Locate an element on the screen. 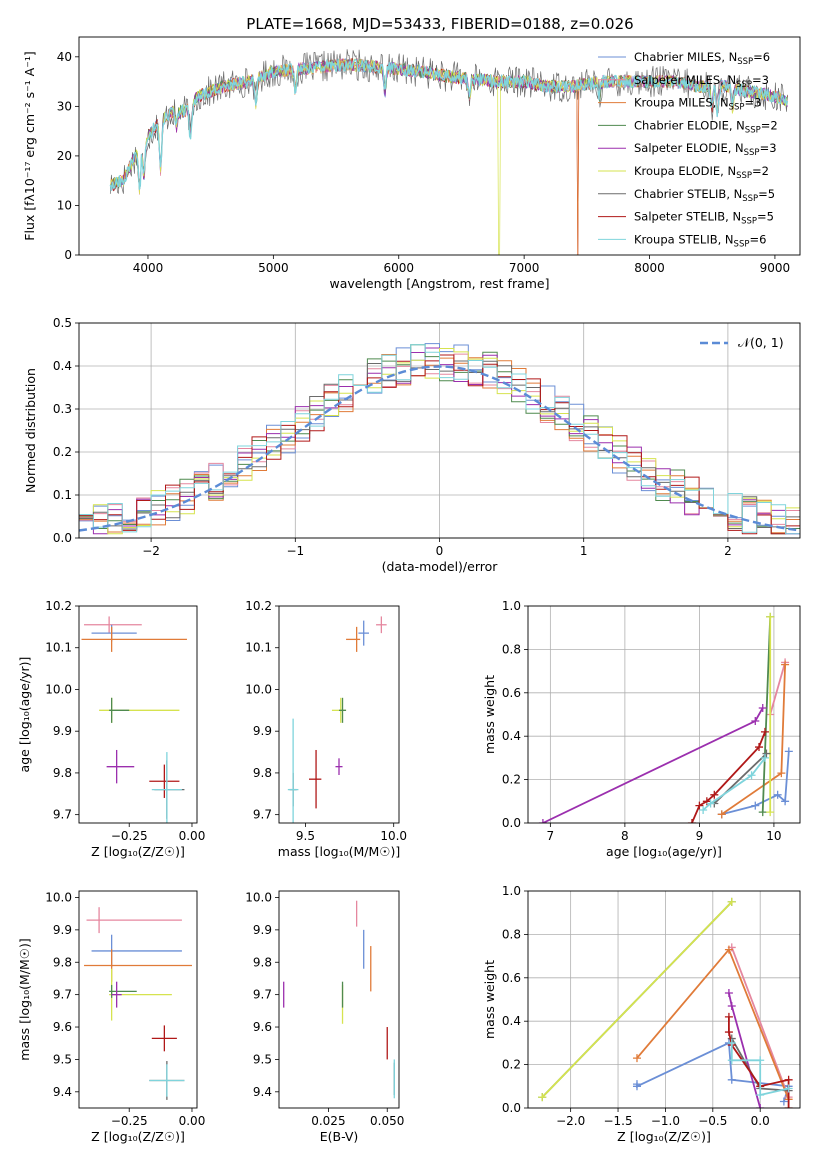 This screenshot has height=1170, width=819. legend-label: Chabrier ELODIE, NSSP=2 is located at coordinates (706, 126).